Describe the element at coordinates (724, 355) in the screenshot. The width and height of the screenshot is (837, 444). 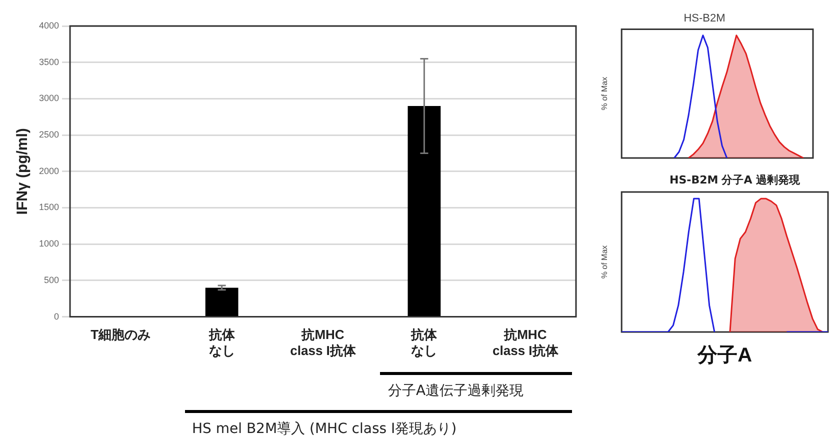
I see `x-axis-title: 分子A` at that location.